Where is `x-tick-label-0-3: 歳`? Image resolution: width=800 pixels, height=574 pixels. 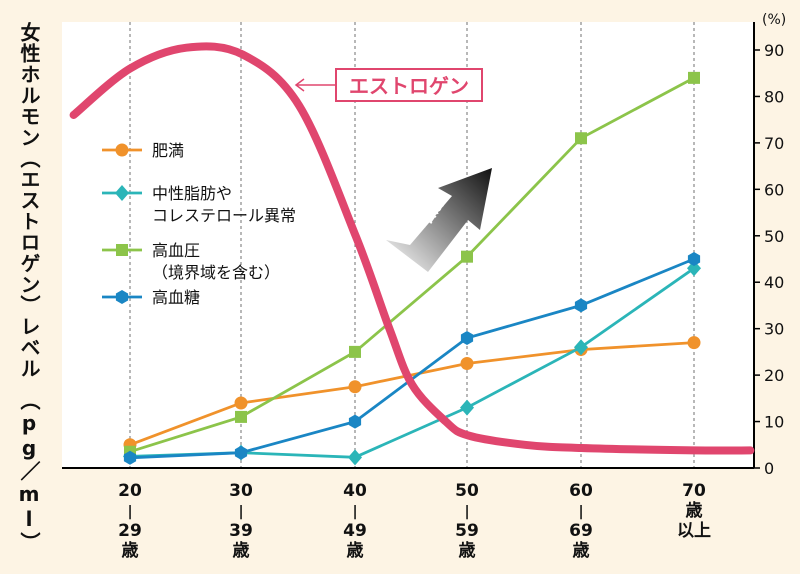 x-tick-label-0-3: 歳 is located at coordinates (130, 550).